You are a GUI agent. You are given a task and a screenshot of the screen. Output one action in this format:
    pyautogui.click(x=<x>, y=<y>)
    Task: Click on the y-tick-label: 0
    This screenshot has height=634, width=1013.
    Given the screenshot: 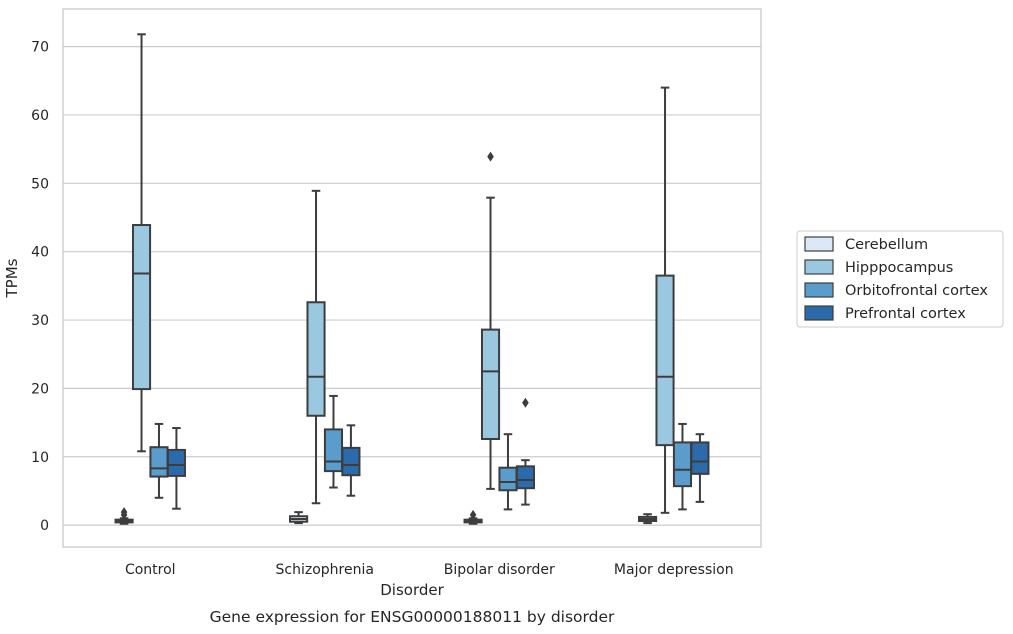 What is the action you would take?
    pyautogui.click(x=44, y=526)
    